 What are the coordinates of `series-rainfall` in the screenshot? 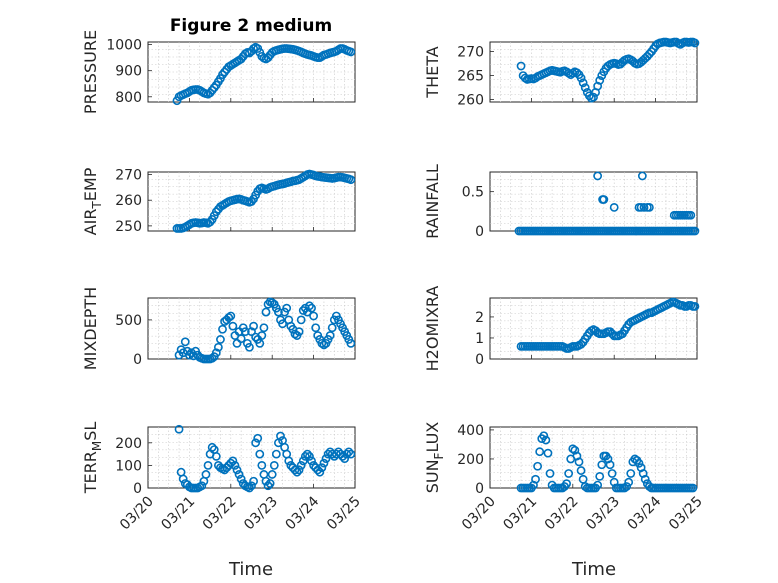 It's located at (607, 203).